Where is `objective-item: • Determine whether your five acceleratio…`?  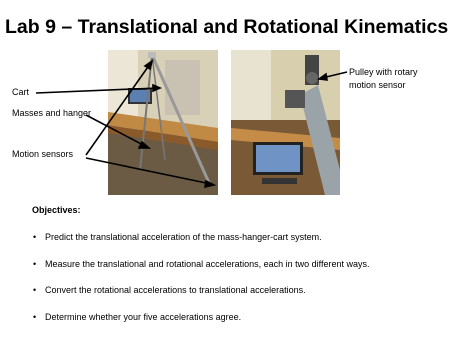 objective-item: • Determine whether your five acceleratio… is located at coordinates (137, 317).